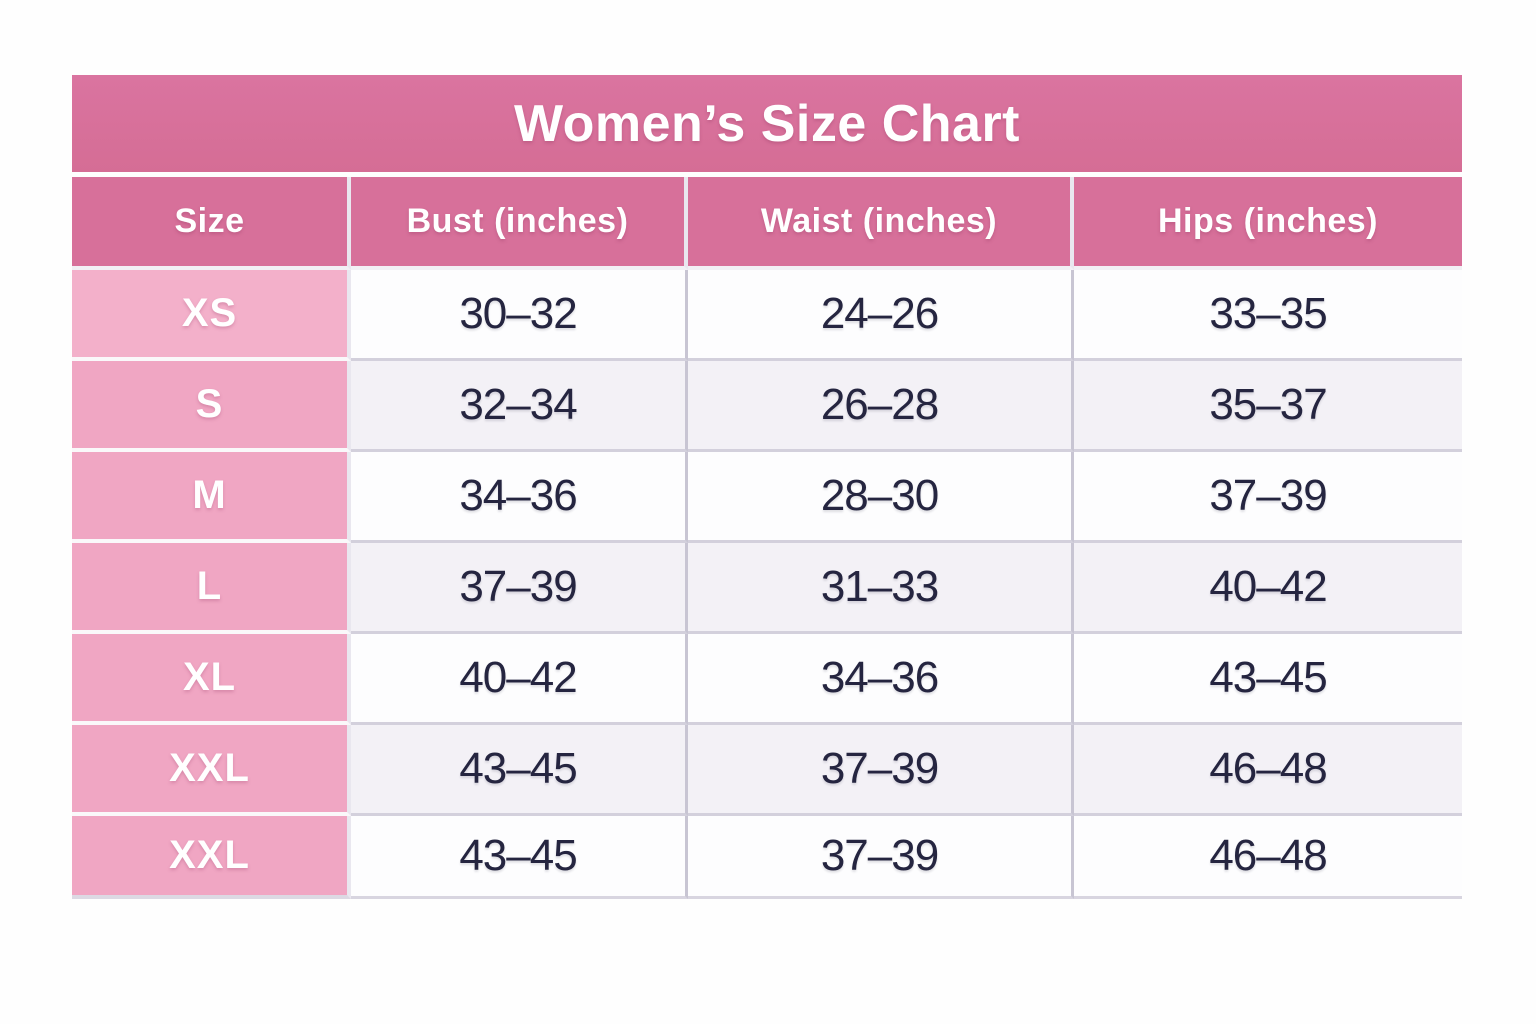 The width and height of the screenshot is (1536, 1024). What do you see at coordinates (519, 679) in the screenshot?
I see `bust-cell: 40–42` at bounding box center [519, 679].